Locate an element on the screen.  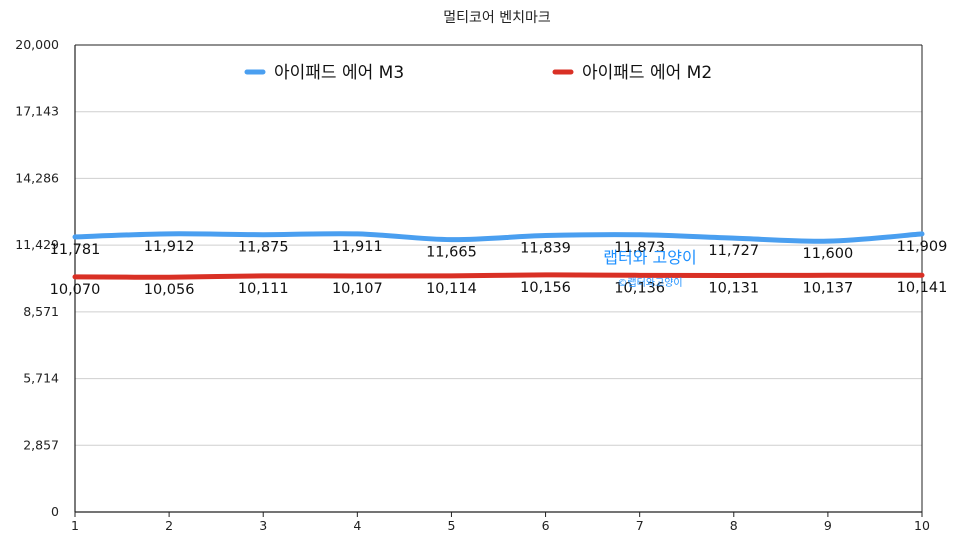
watermark-copyright: ©랩터와고양이 is located at coordinates (649, 283).